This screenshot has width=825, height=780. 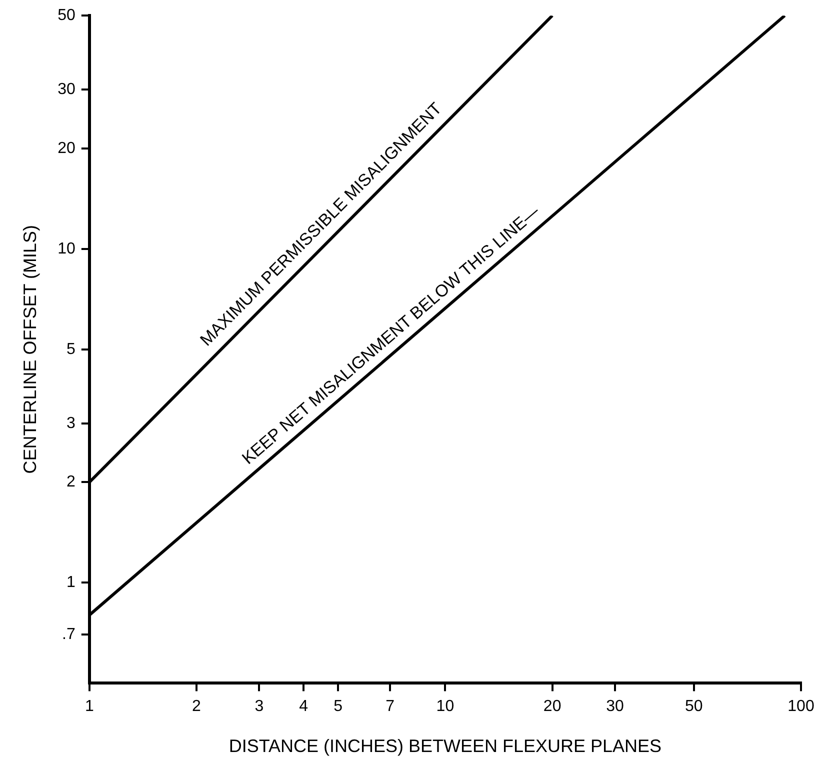 What do you see at coordinates (89, 707) in the screenshot?
I see `x-tick-label: 1` at bounding box center [89, 707].